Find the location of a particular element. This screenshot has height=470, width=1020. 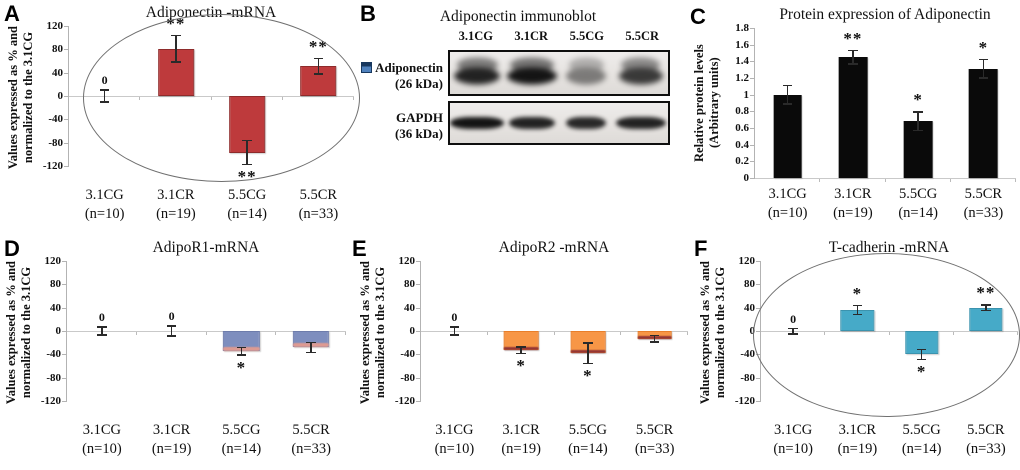

y-tick-label: 1 is located at coordinates (746, 94).